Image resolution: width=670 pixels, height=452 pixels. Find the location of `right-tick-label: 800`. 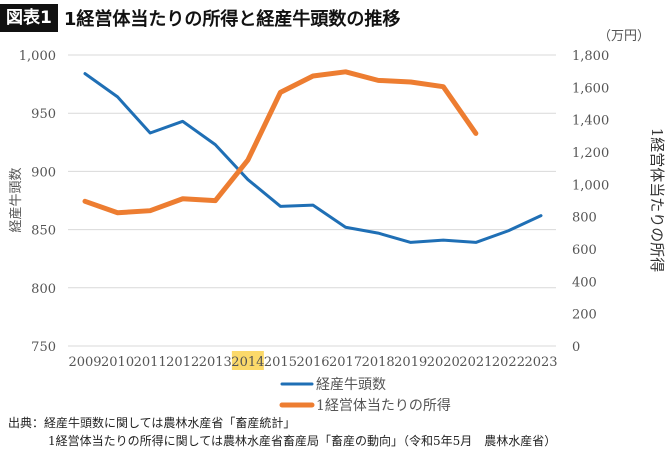

right-tick-label: 800 is located at coordinates (584, 218).